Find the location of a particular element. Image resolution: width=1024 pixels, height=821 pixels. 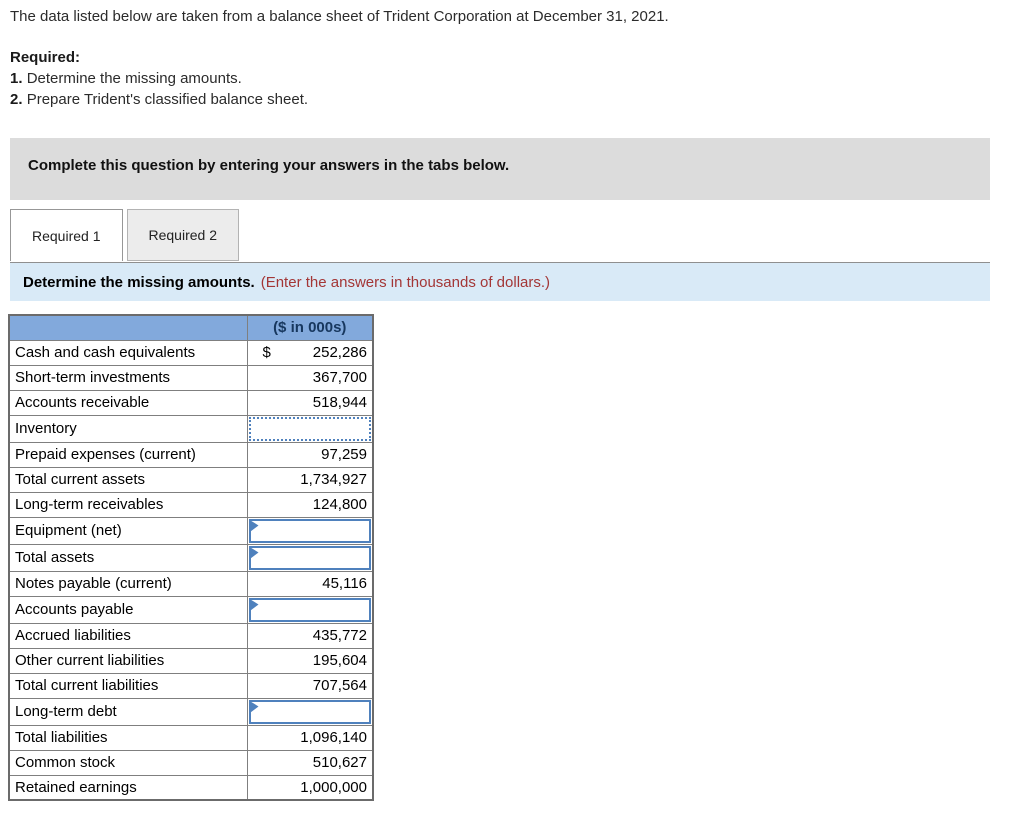

row-value: $252,286 is located at coordinates (310, 352).